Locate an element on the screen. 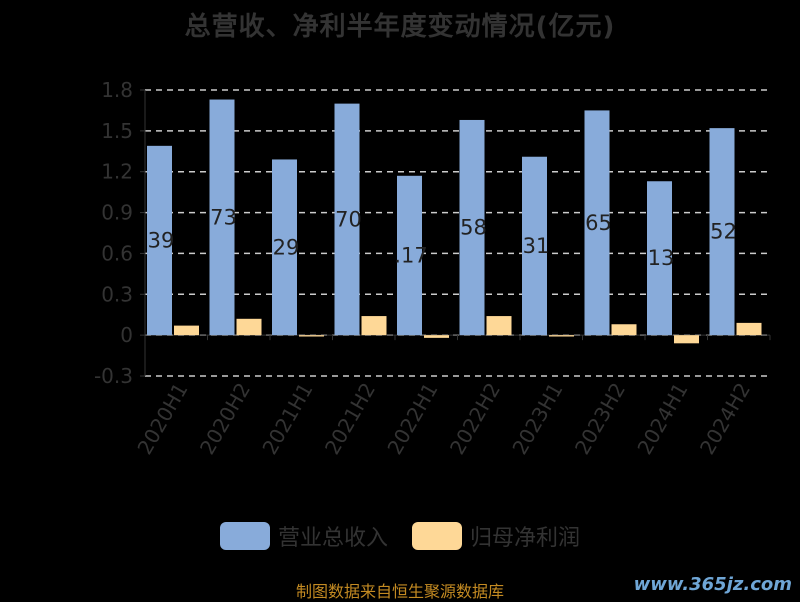 The height and width of the screenshot is (602, 800). y-tick-label: 1.8 is located at coordinates (117, 90).